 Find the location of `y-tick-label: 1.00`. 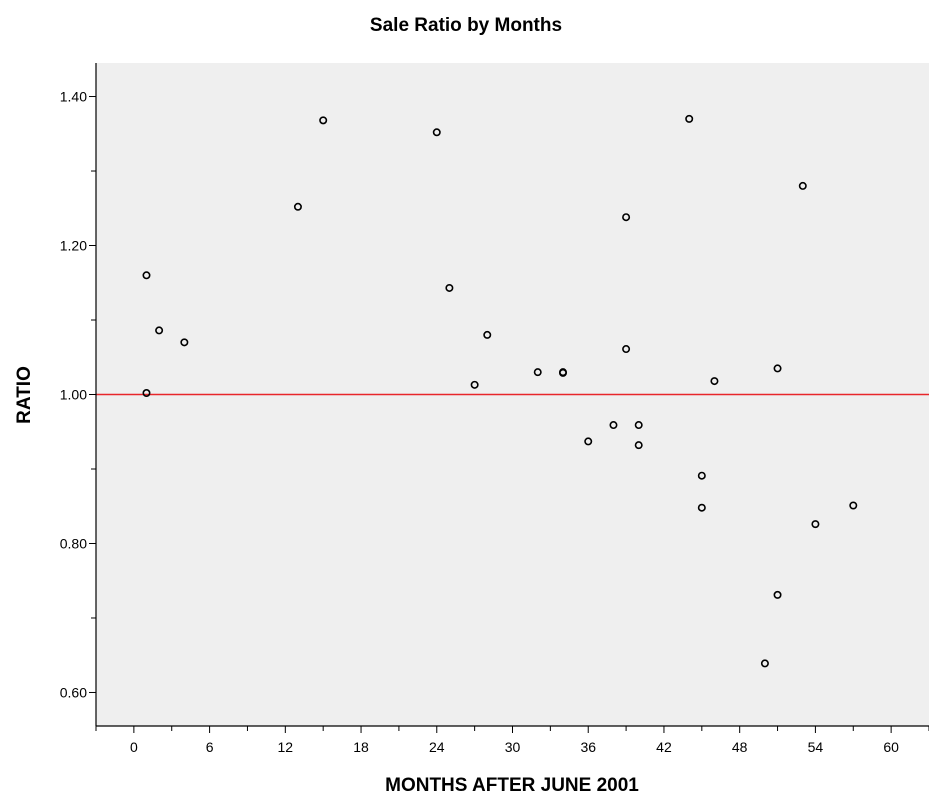

y-tick-label: 1.00 is located at coordinates (73, 395).